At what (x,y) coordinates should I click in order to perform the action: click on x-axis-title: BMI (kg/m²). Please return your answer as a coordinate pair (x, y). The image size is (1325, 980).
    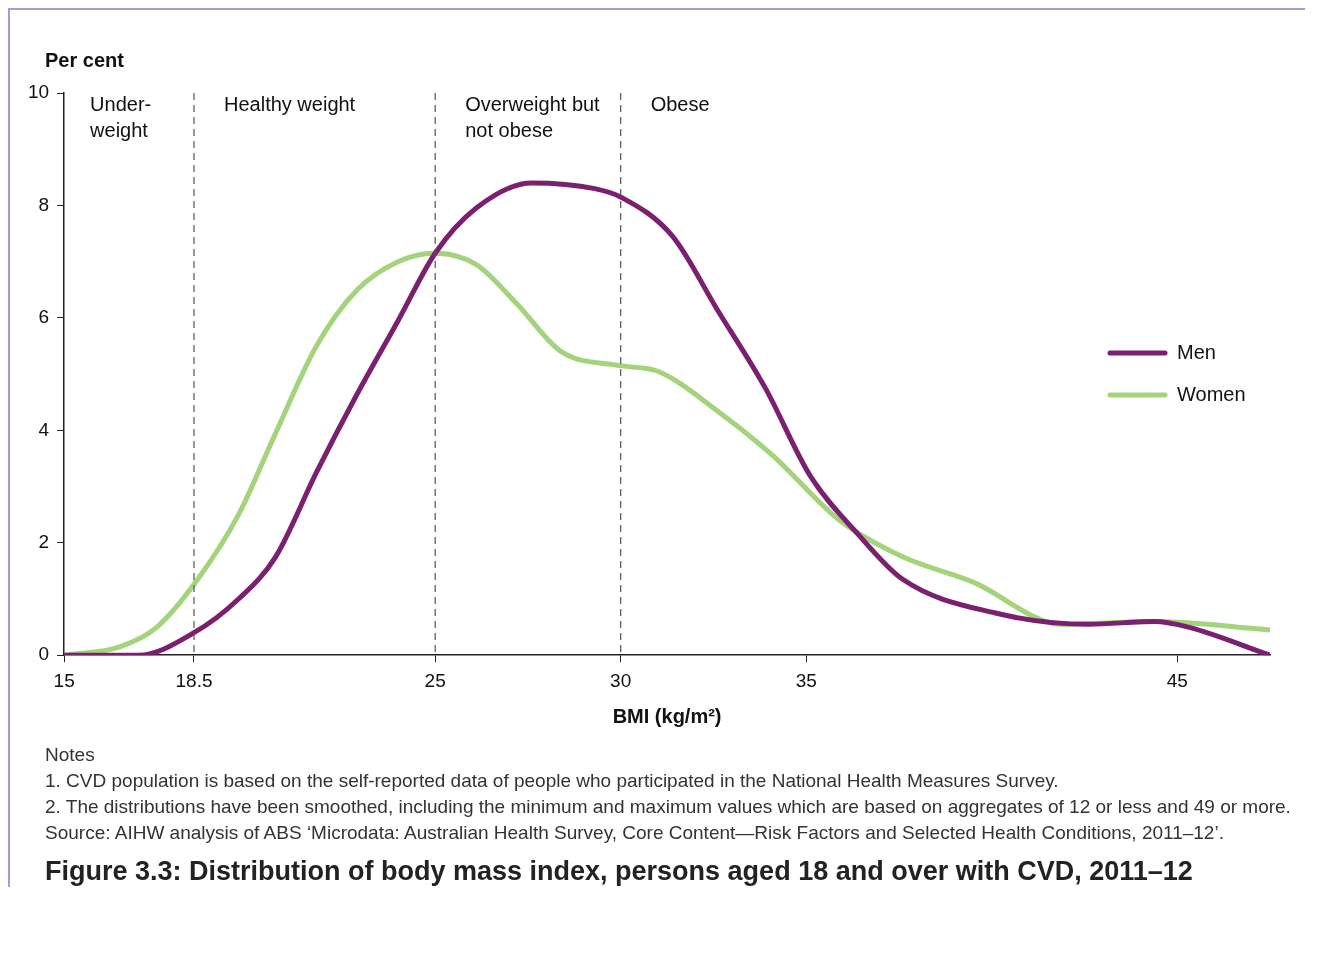
    Looking at the image, I should click on (667, 715).